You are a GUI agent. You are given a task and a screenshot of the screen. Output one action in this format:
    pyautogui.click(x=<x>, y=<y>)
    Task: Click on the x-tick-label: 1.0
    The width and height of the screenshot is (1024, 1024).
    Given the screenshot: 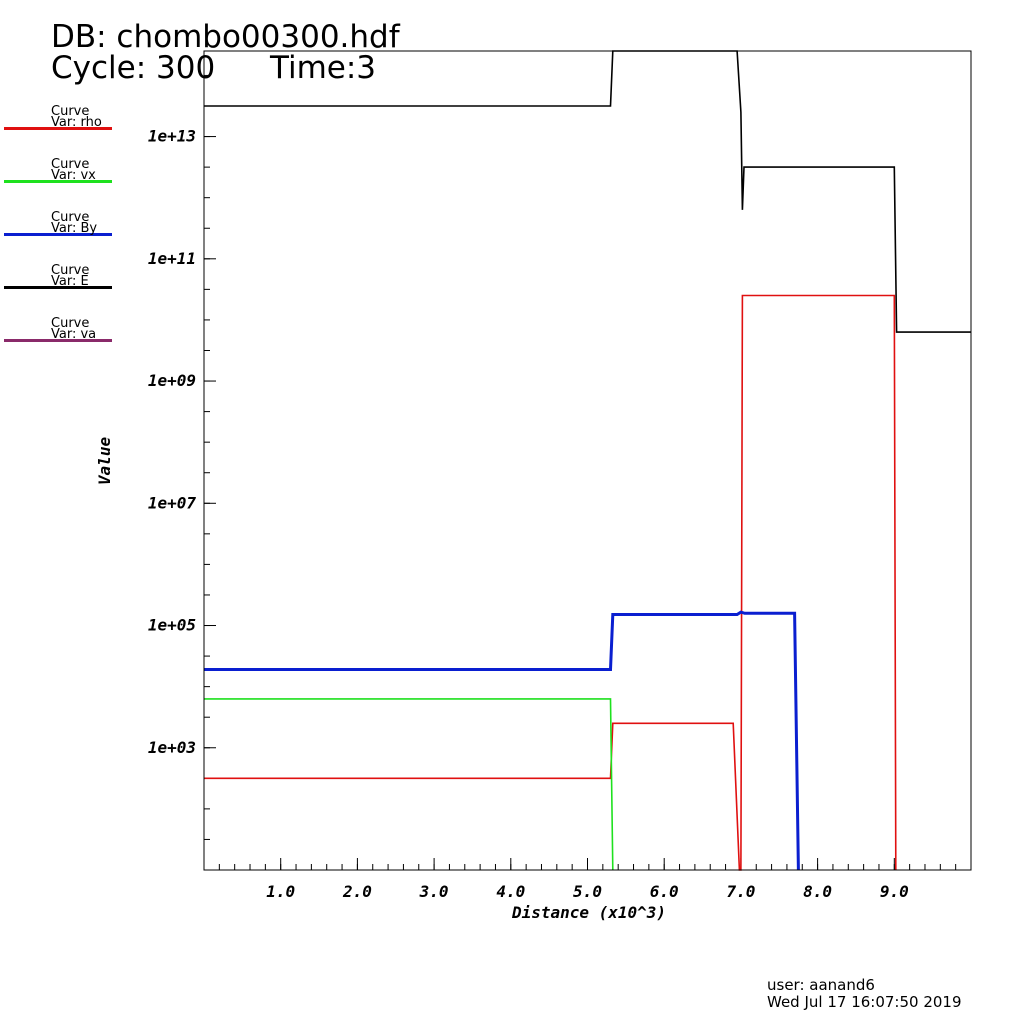 What is the action you would take?
    pyautogui.click(x=280, y=891)
    